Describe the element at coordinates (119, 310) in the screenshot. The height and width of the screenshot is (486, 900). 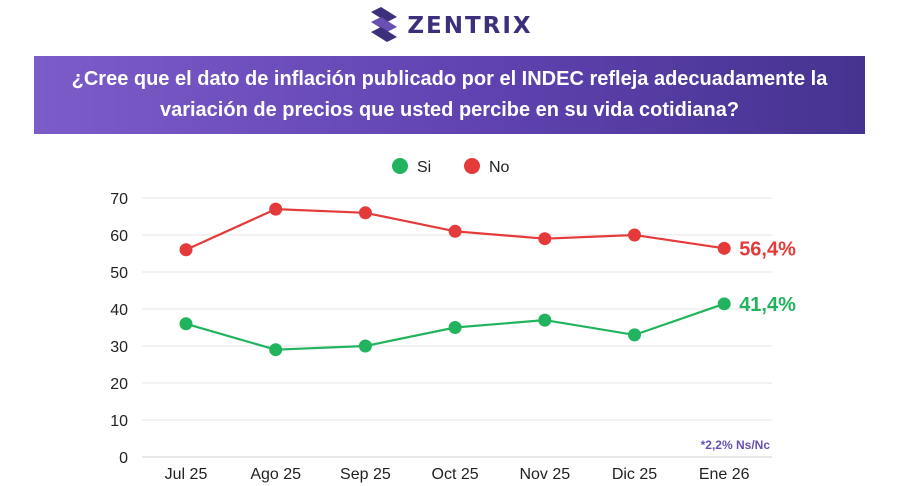
I see `y-tick-label: 40` at that location.